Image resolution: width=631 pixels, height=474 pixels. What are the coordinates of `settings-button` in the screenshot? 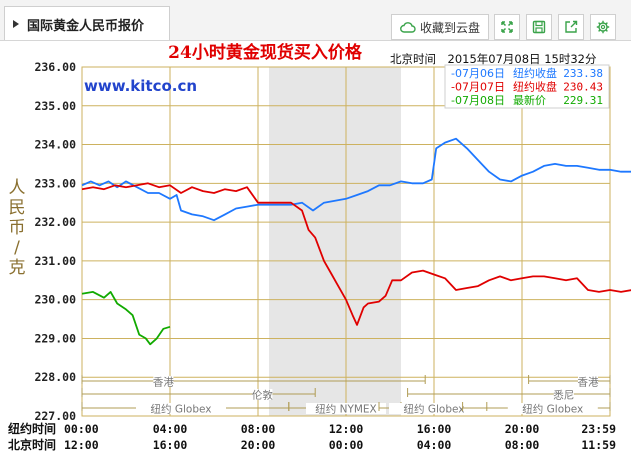 It's located at (603, 27).